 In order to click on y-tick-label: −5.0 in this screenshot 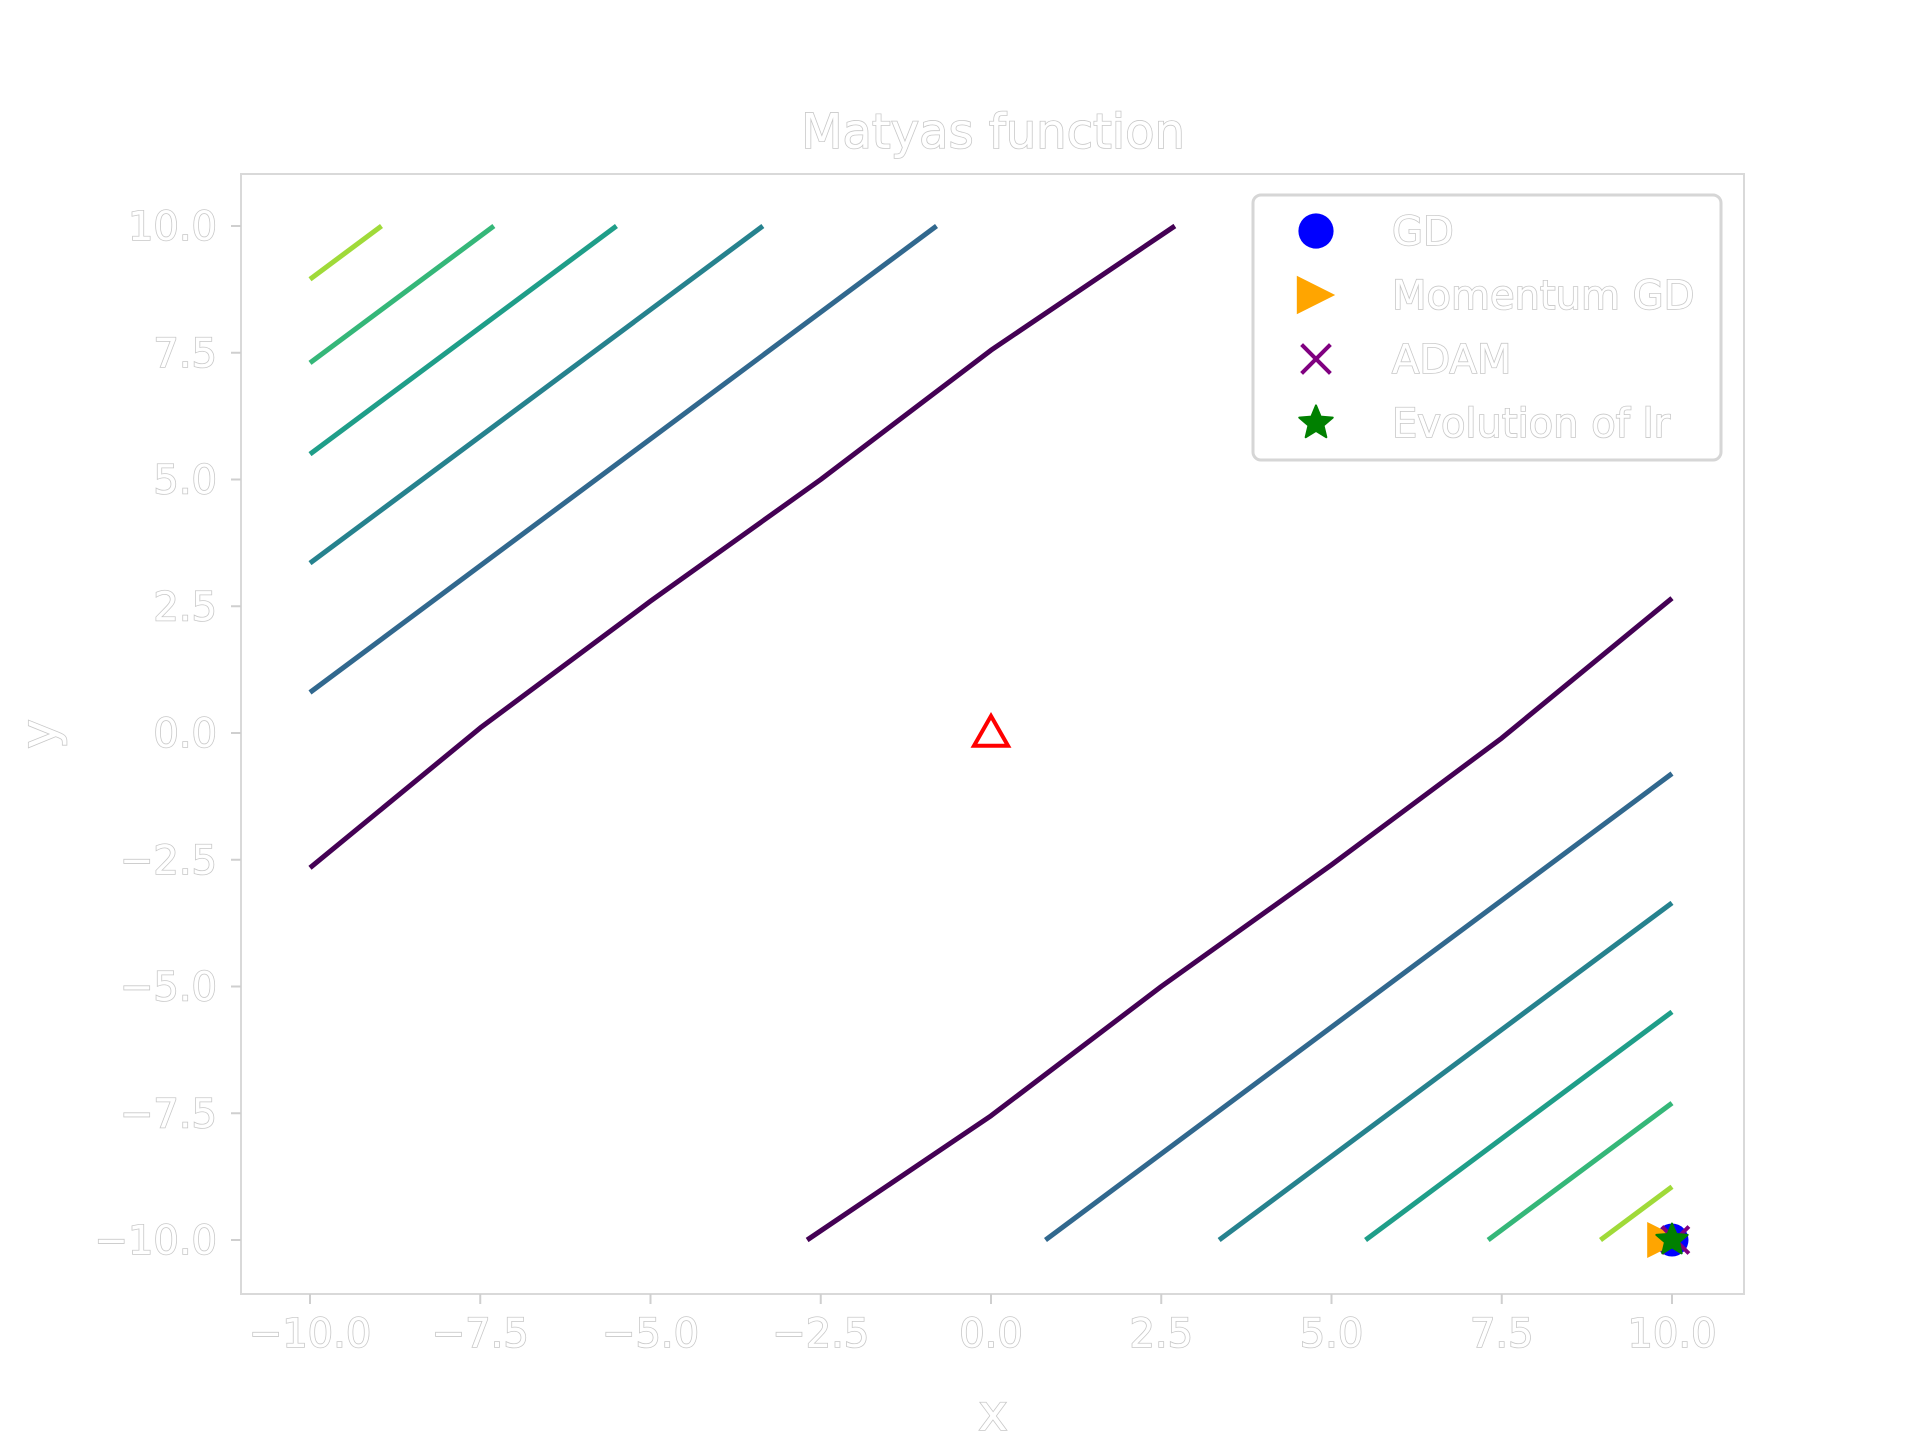, I will do `click(168, 988)`.